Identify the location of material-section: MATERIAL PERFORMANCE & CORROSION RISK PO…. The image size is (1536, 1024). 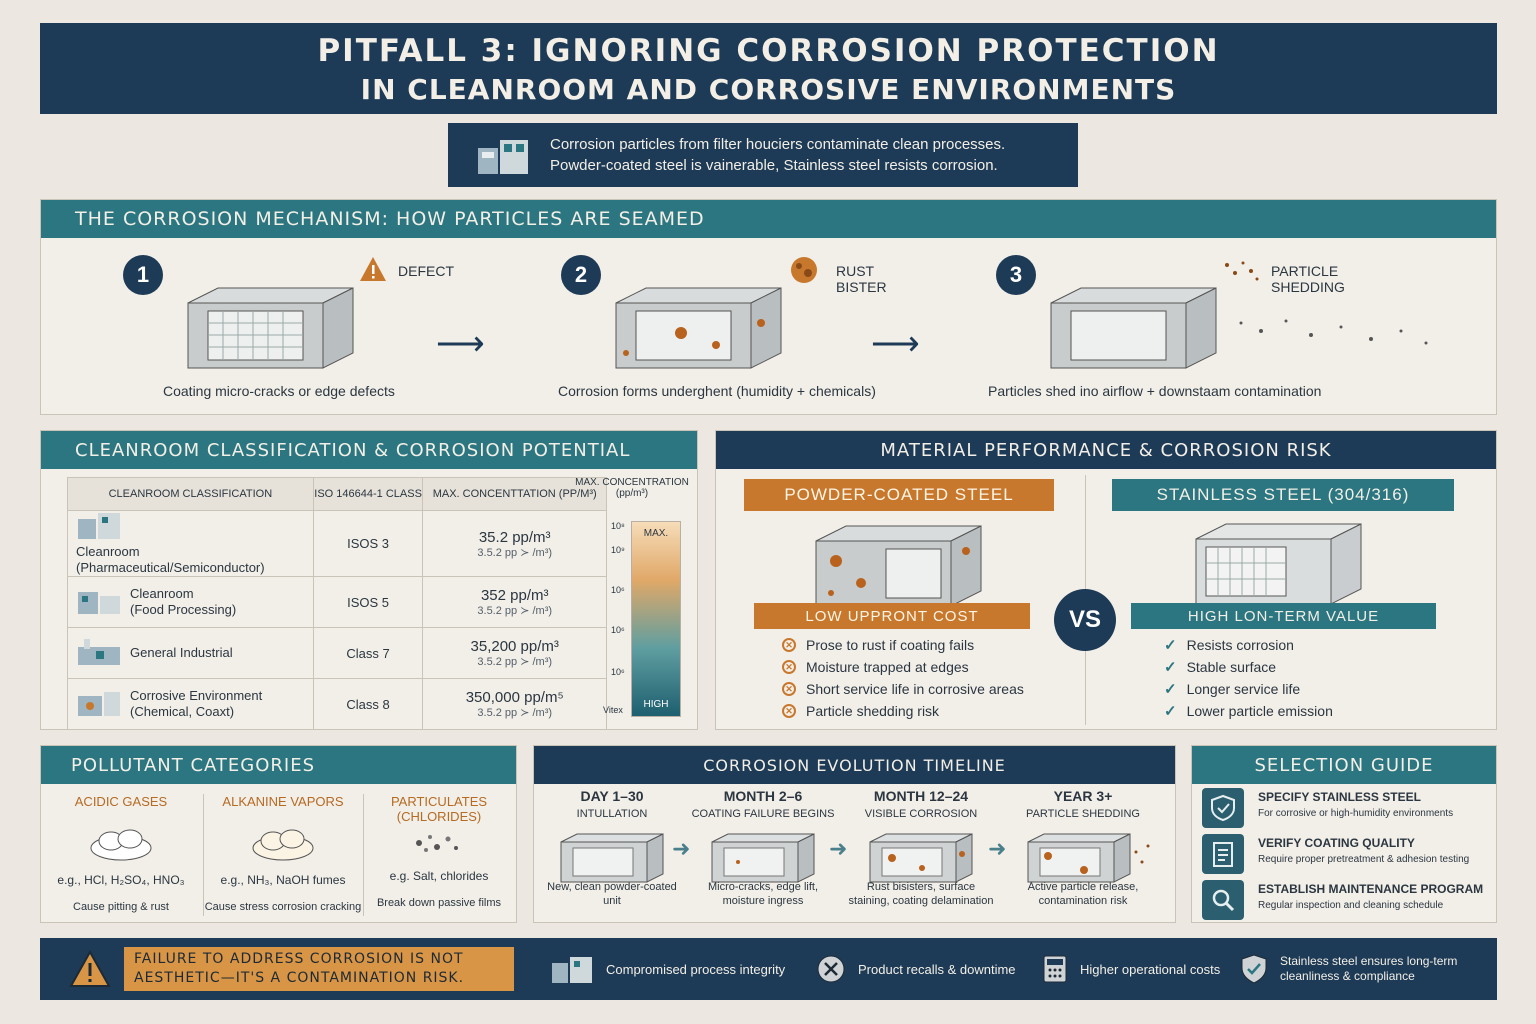
(1106, 580).